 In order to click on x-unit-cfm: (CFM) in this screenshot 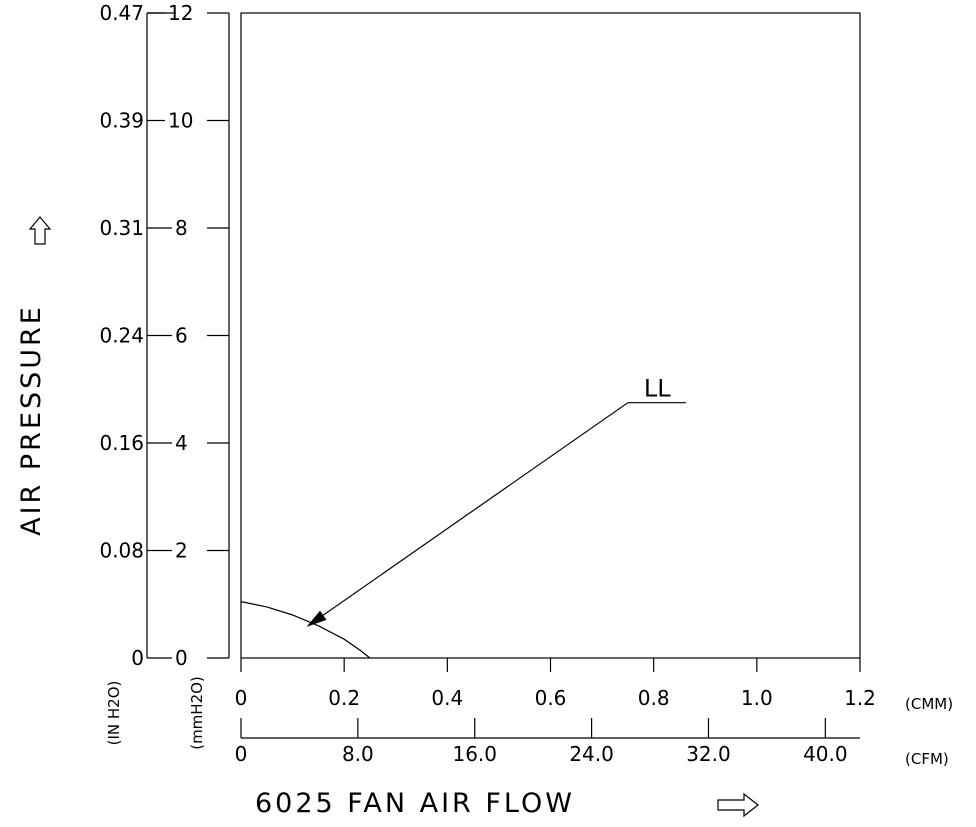, I will do `click(927, 759)`.